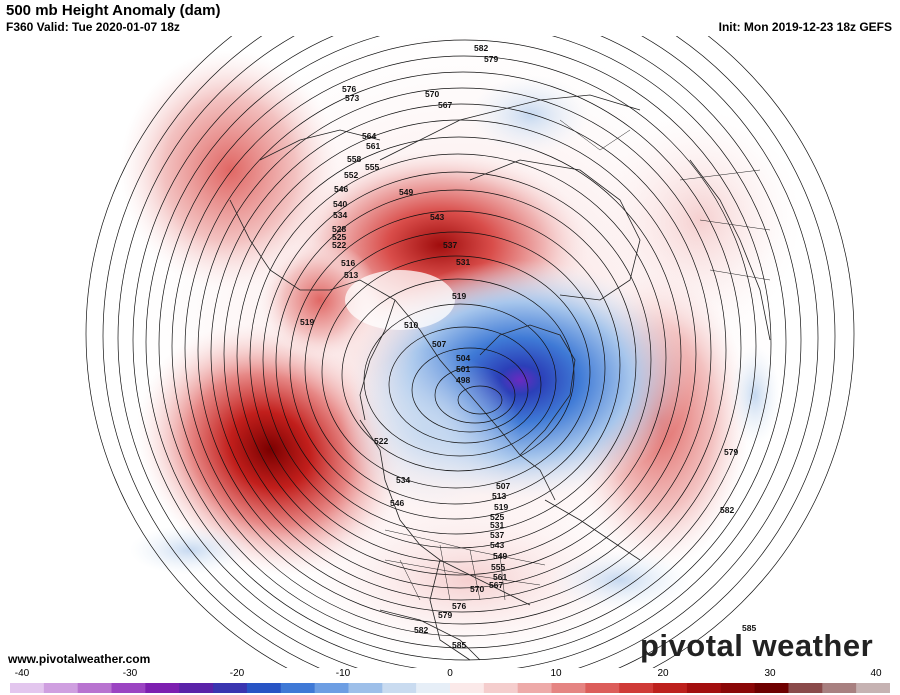 The image size is (900, 695). I want to click on contour-label: 558, so click(354, 159).